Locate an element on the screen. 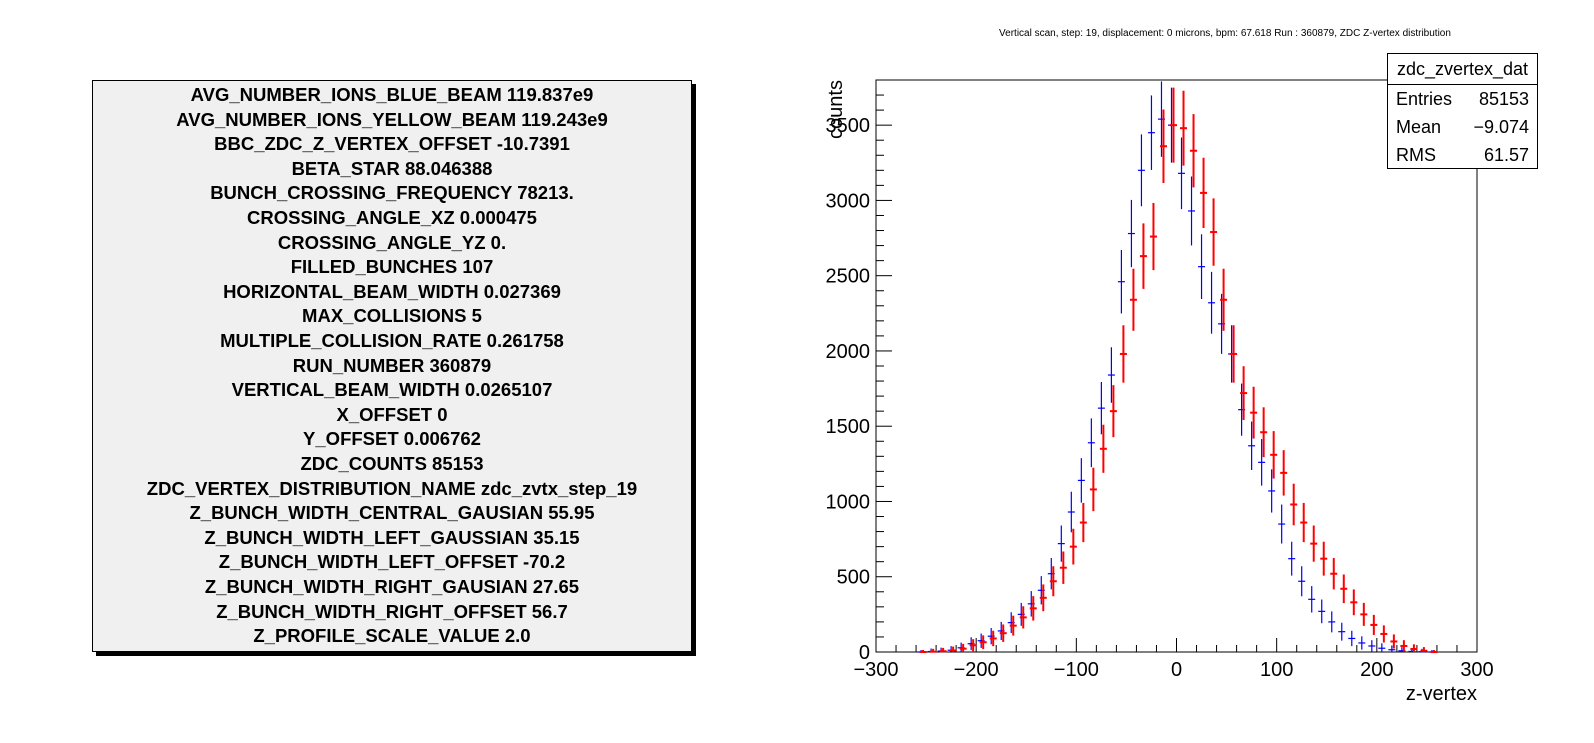 The height and width of the screenshot is (743, 1594). x-tick-label: 200 is located at coordinates (1376, 670).